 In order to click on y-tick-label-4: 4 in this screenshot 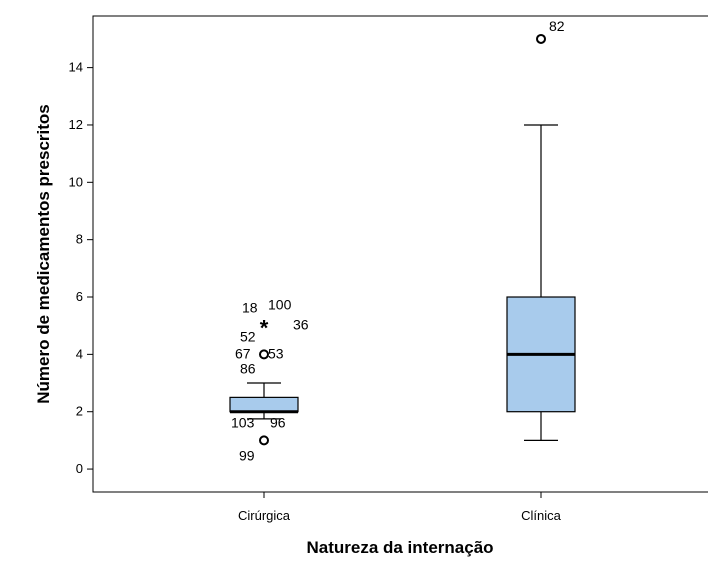, I will do `click(79, 353)`.